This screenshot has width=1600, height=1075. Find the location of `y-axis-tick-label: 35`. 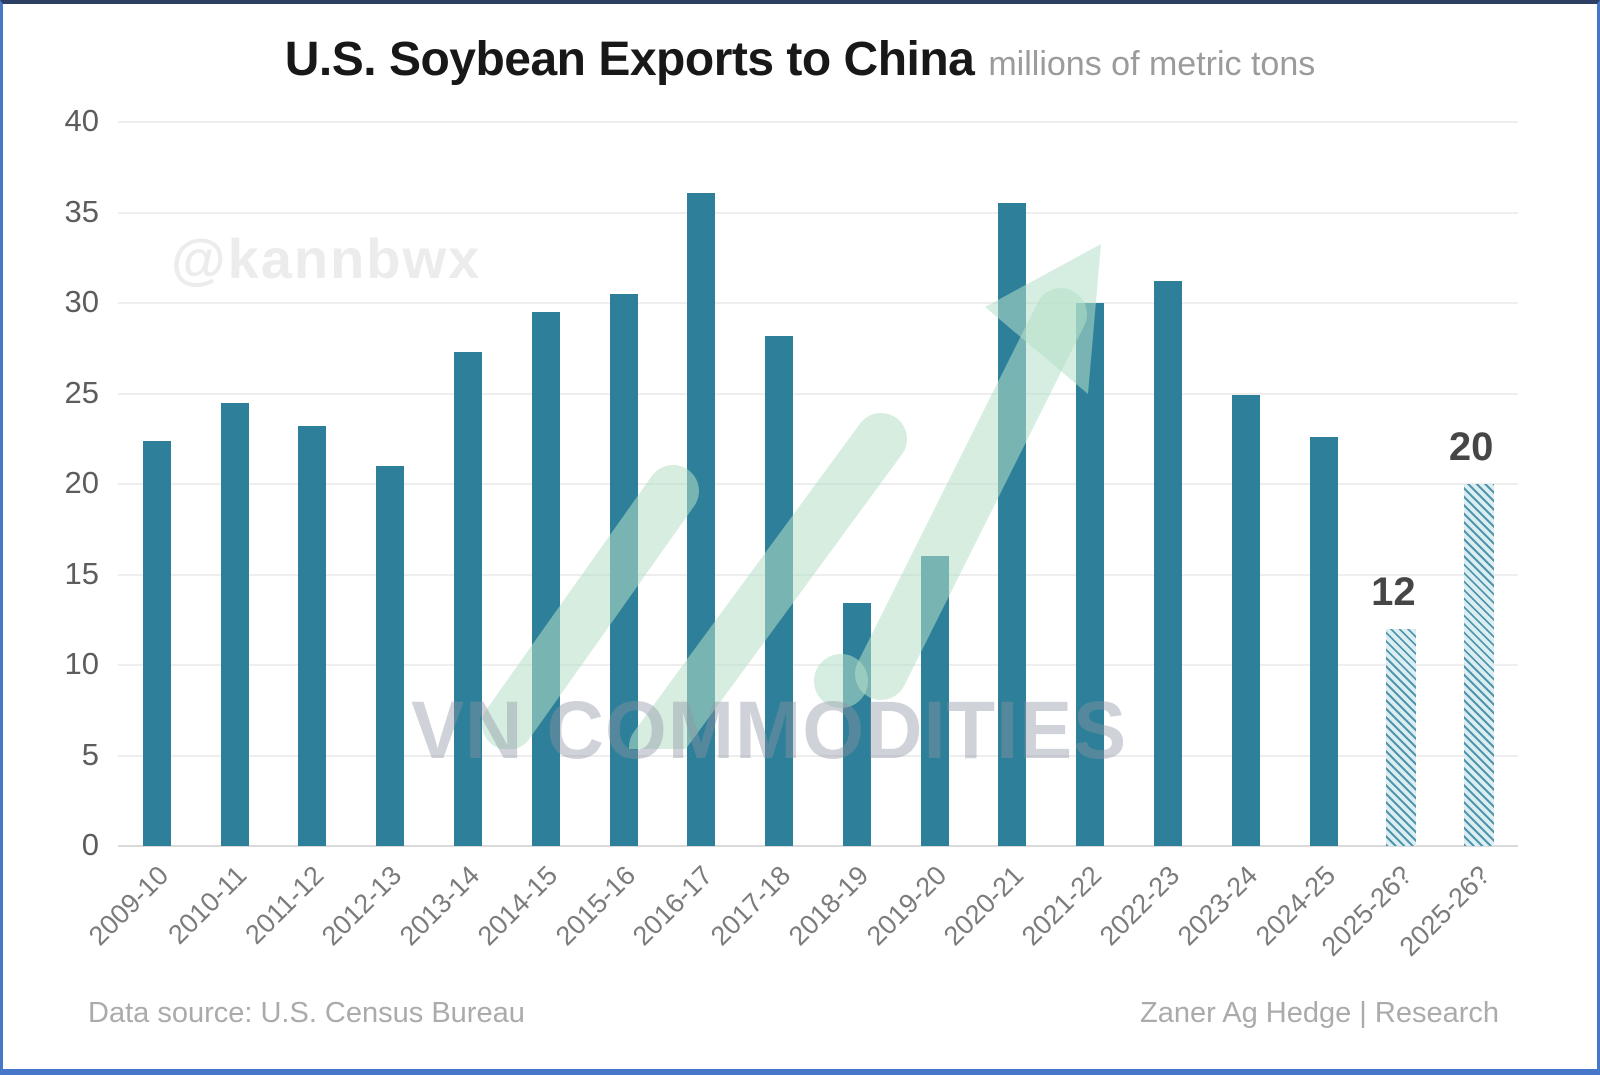

y-axis-tick-label: 35 is located at coordinates (81, 211).